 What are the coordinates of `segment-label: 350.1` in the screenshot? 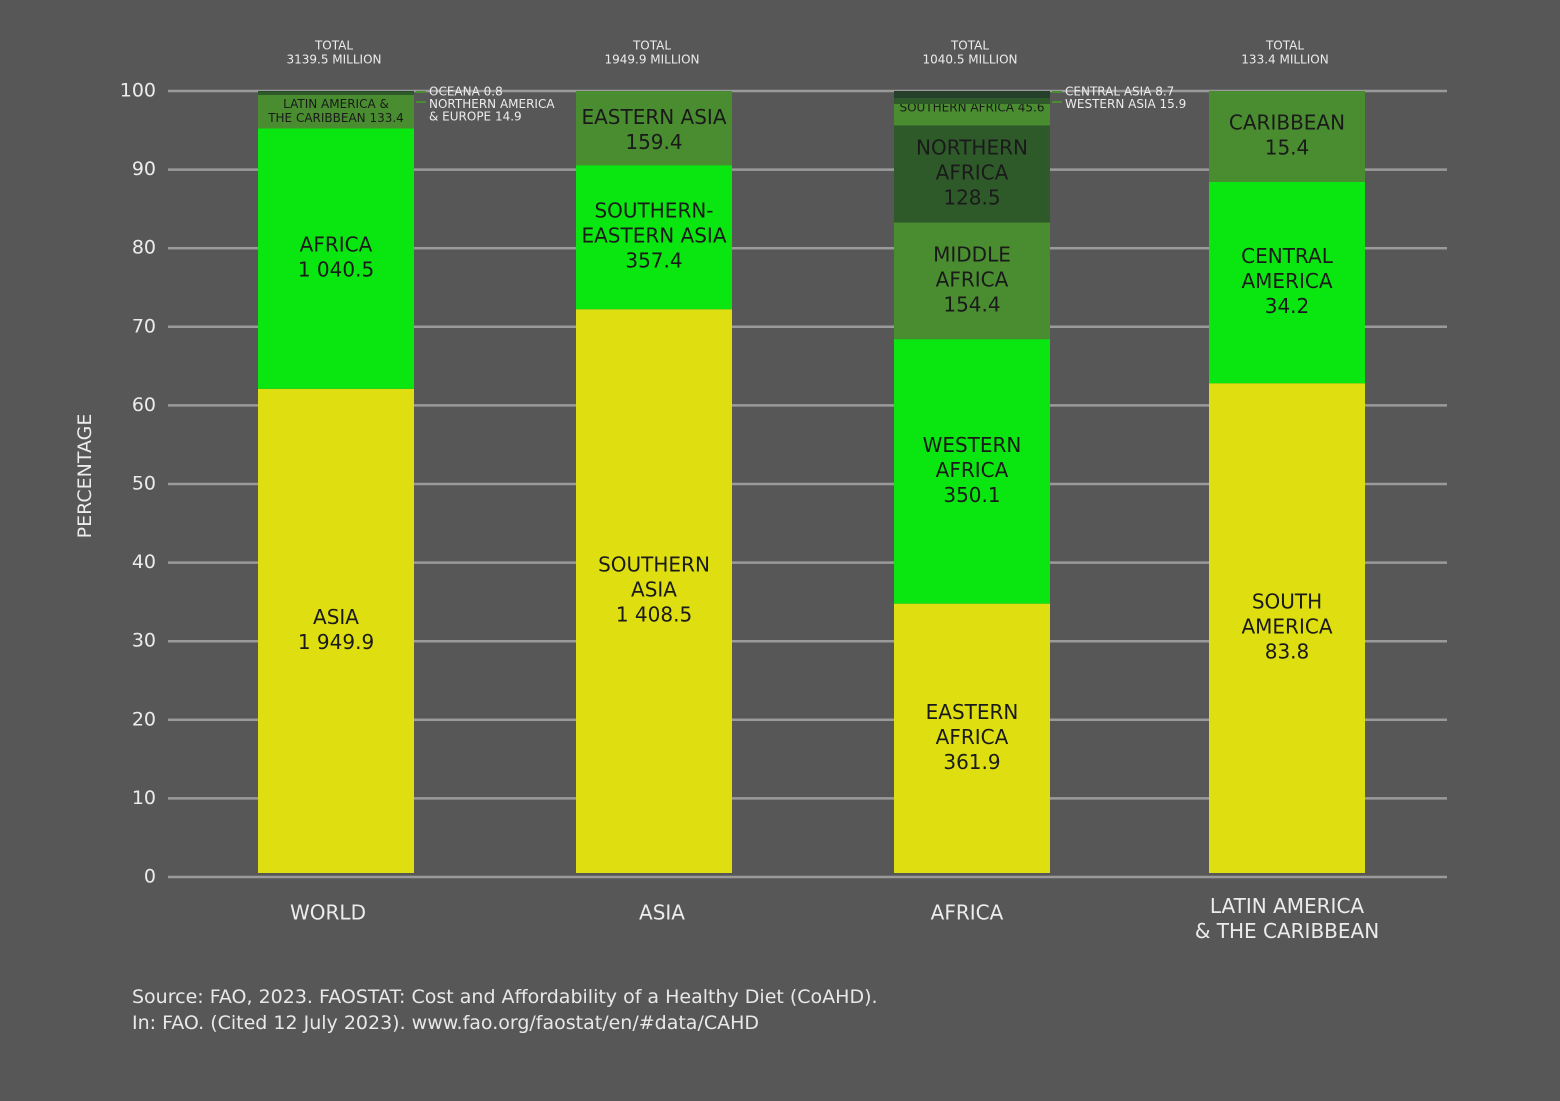 It's located at (971, 495).